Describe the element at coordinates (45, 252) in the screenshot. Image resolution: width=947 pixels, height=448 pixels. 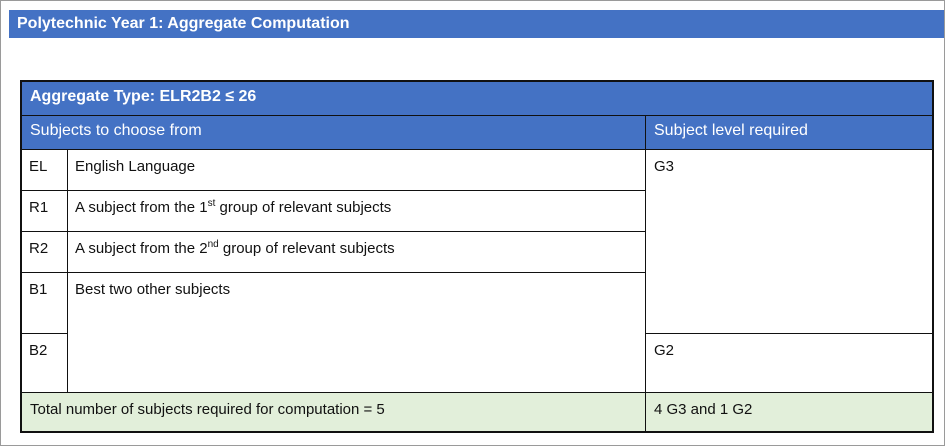
I see `row-code-r2: R2` at that location.